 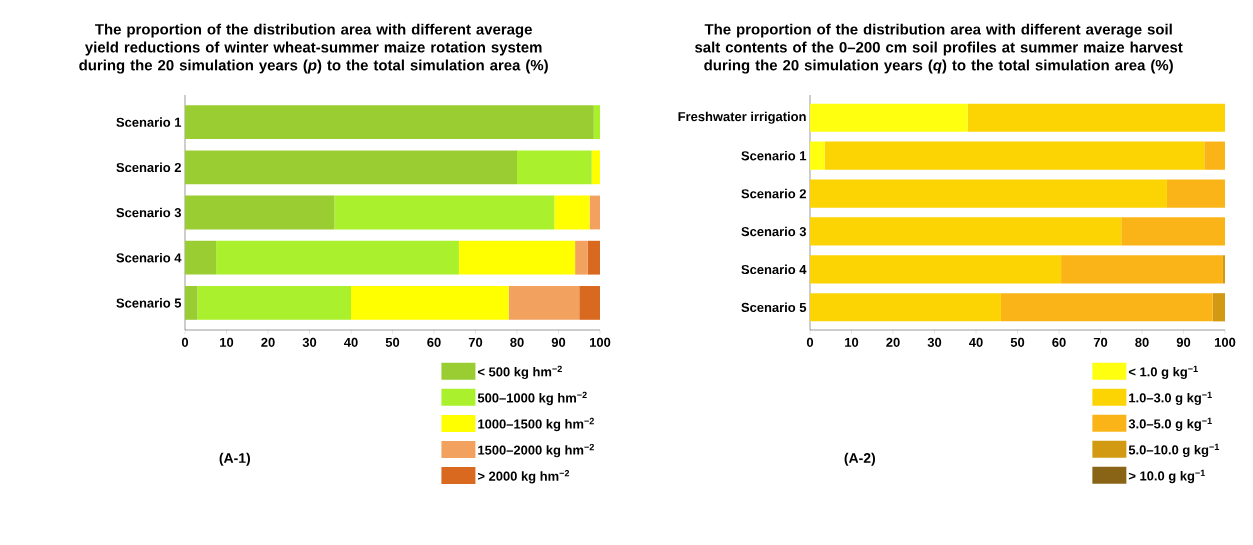 I want to click on legend-label: > 10.0 g kg$^{−1}$, so click(x=1167, y=476).